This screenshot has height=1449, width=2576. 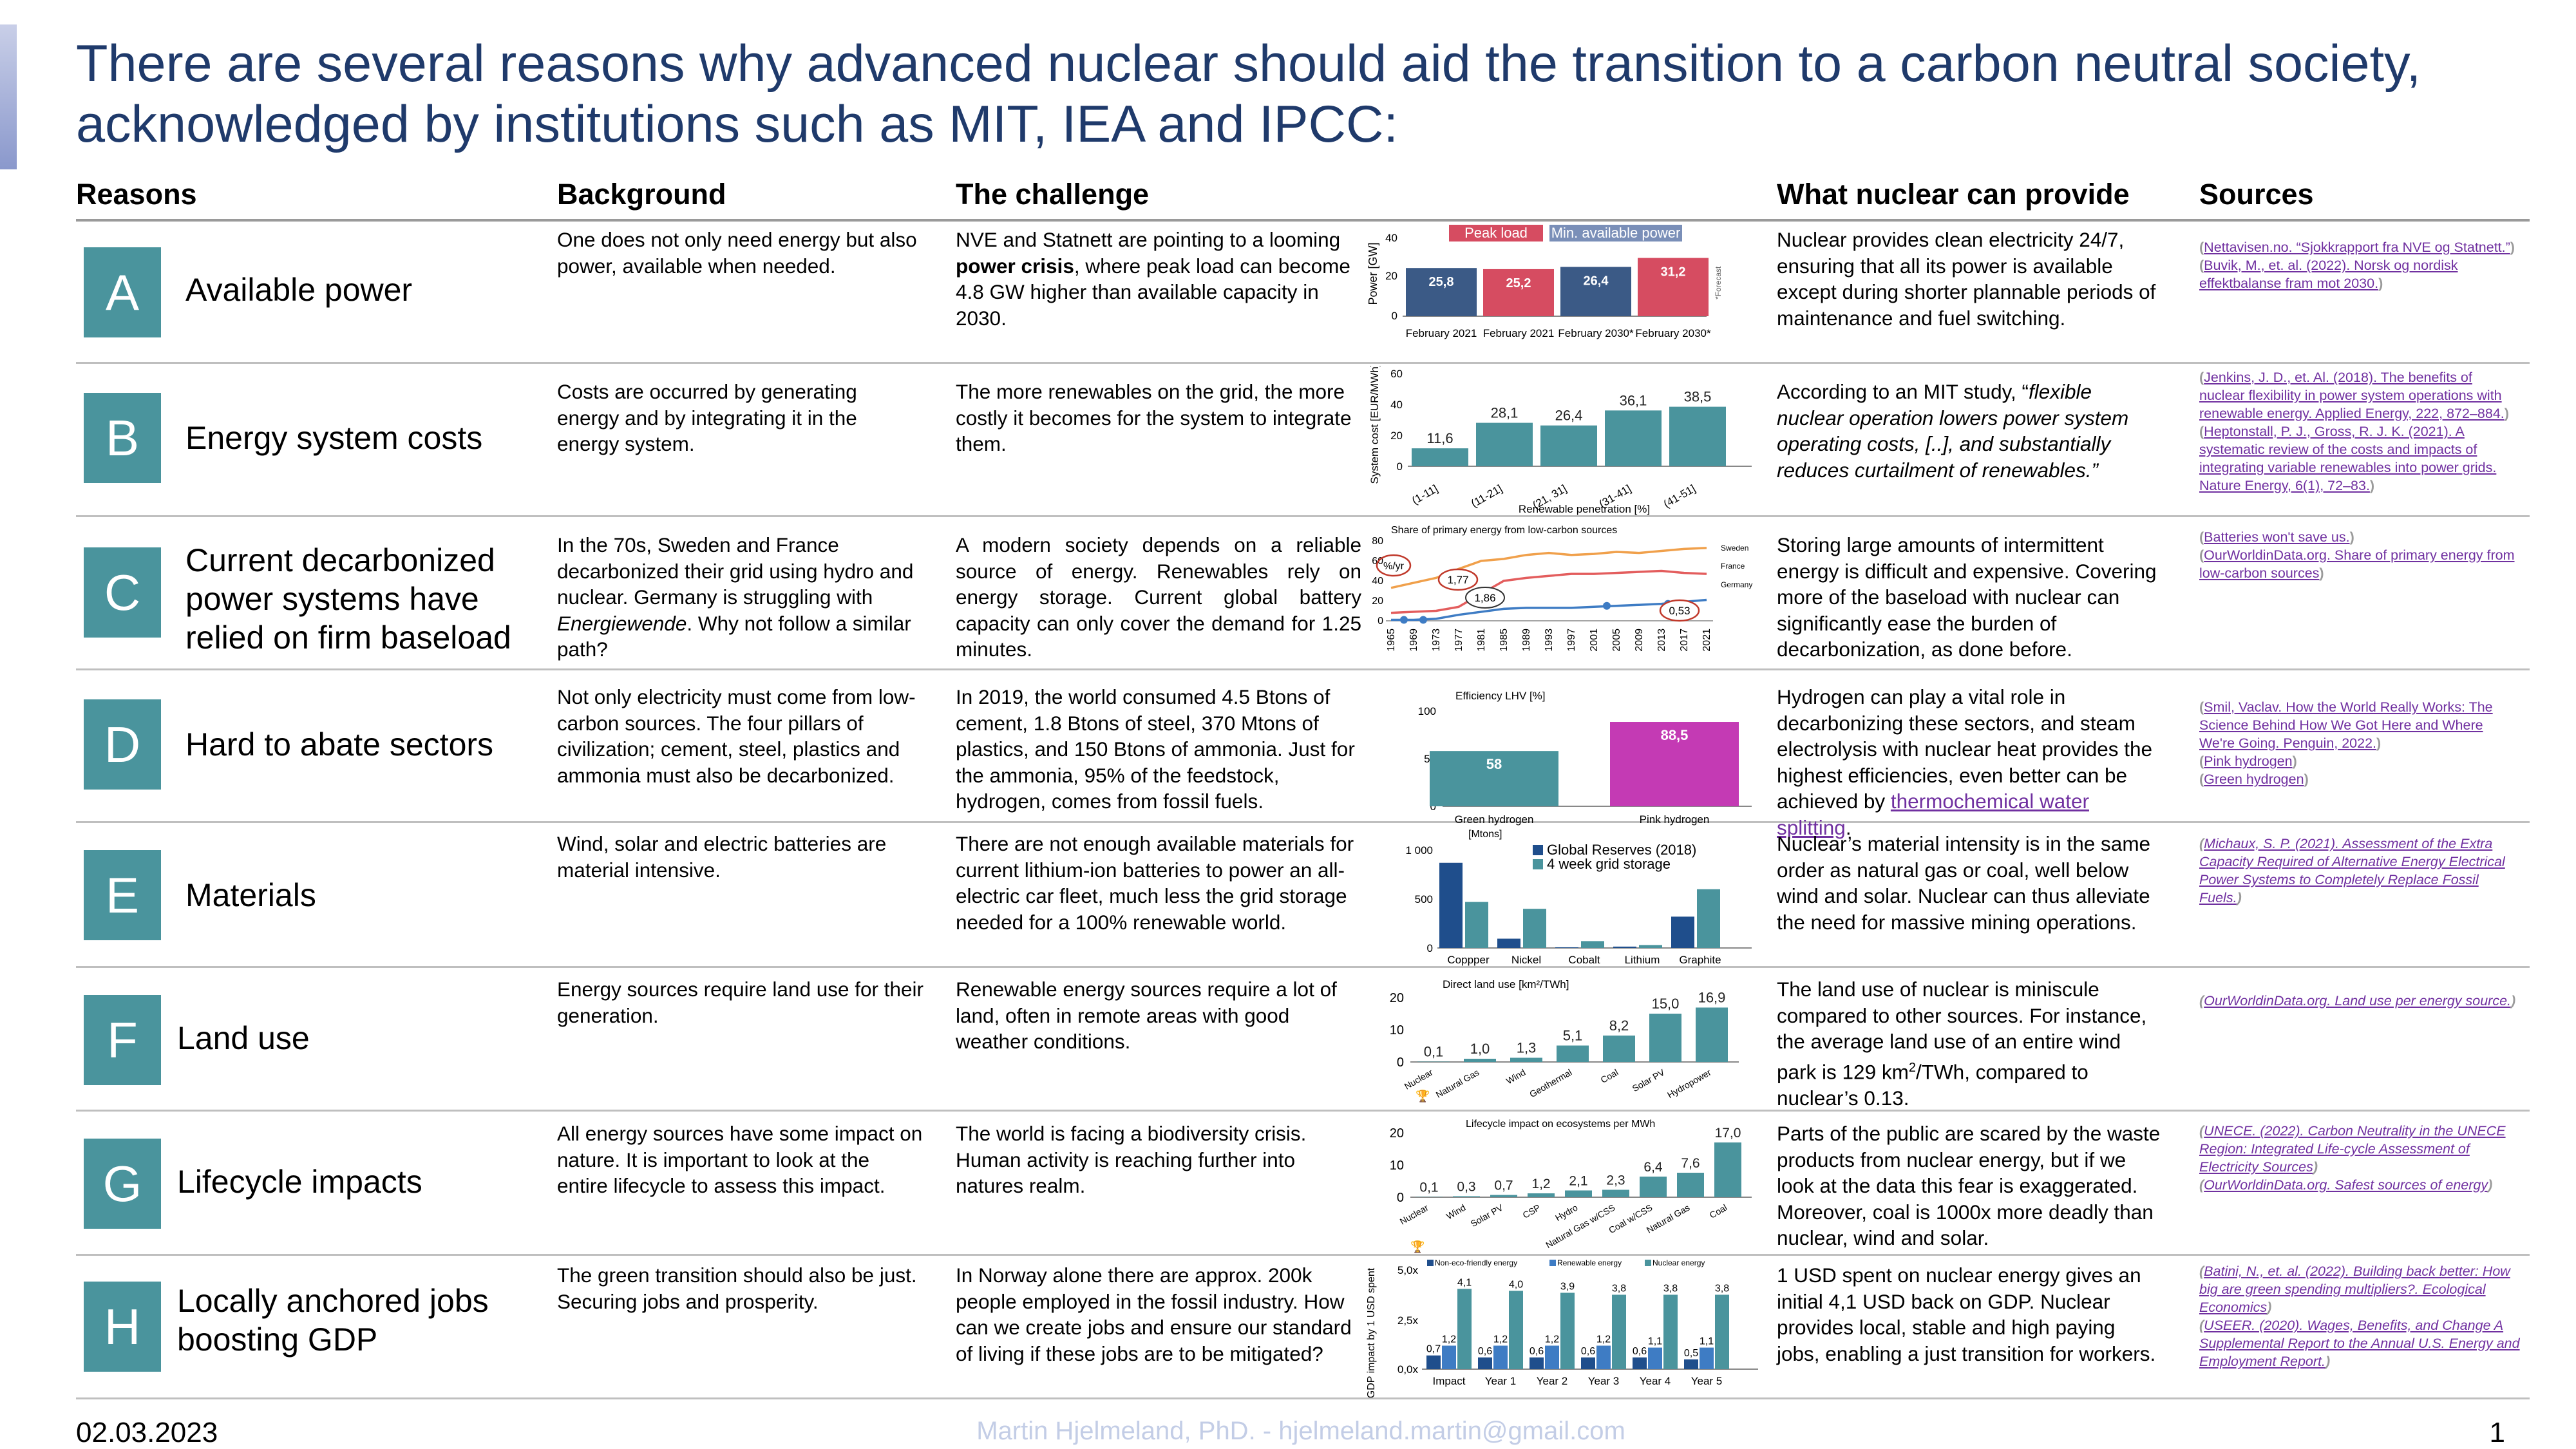 I want to click on reason-name: Materials, so click(x=250, y=895).